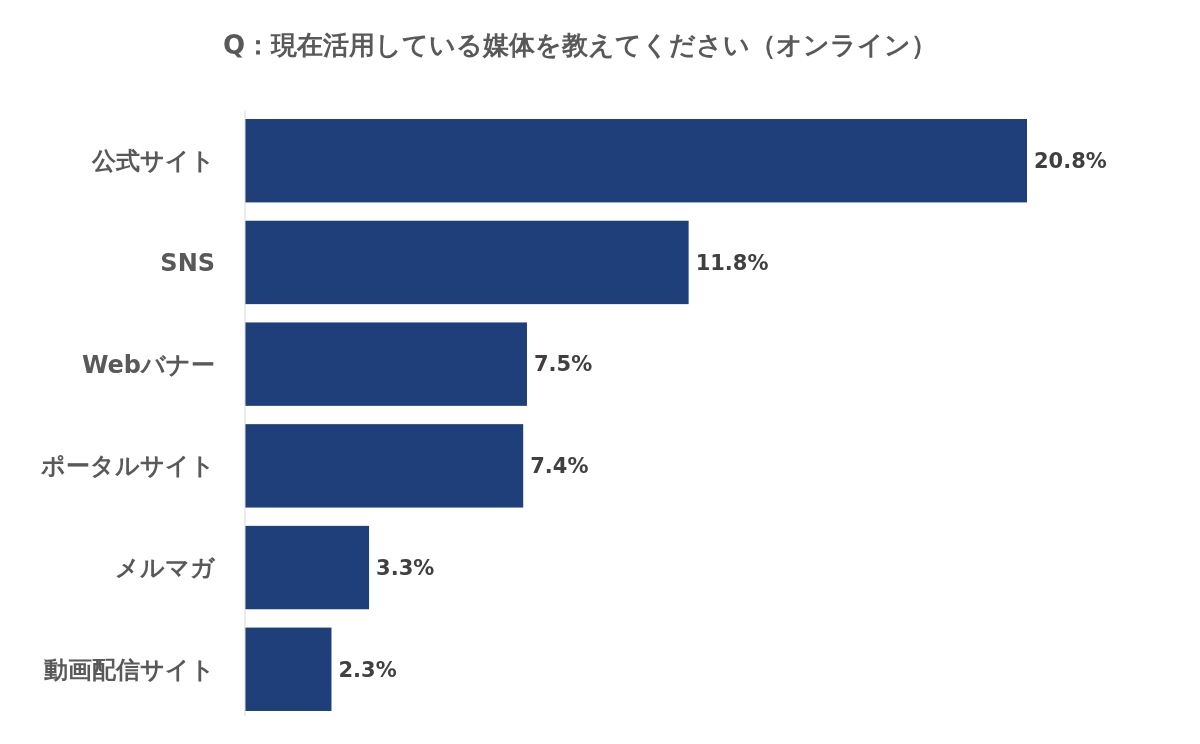 The height and width of the screenshot is (744, 1200). Describe the element at coordinates (1070, 161) in the screenshot. I see `data-label: 20.8%` at that location.